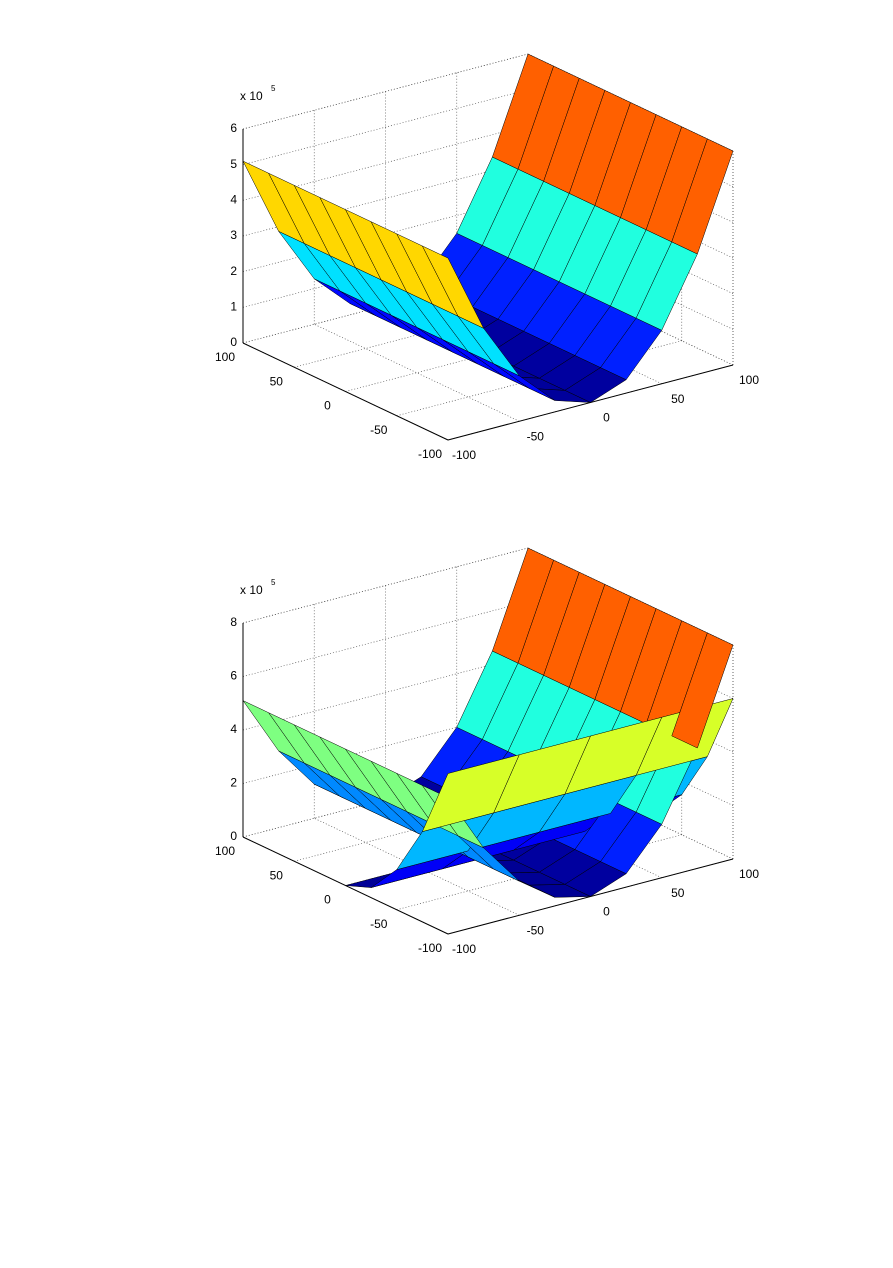 Image resolution: width=893 pixels, height=1268 pixels. Describe the element at coordinates (233, 307) in the screenshot. I see `z-tick-label: 1` at that location.